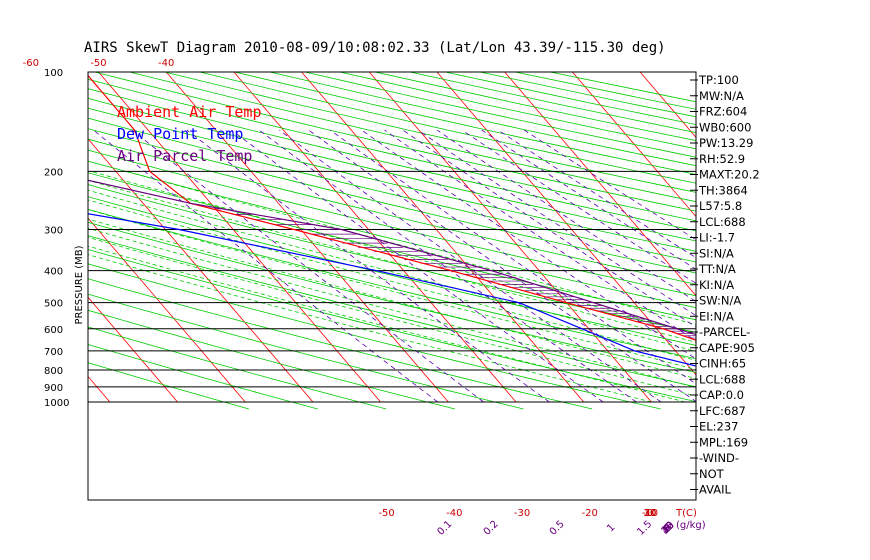  I want to click on index-label: LFC:687, so click(722, 411).